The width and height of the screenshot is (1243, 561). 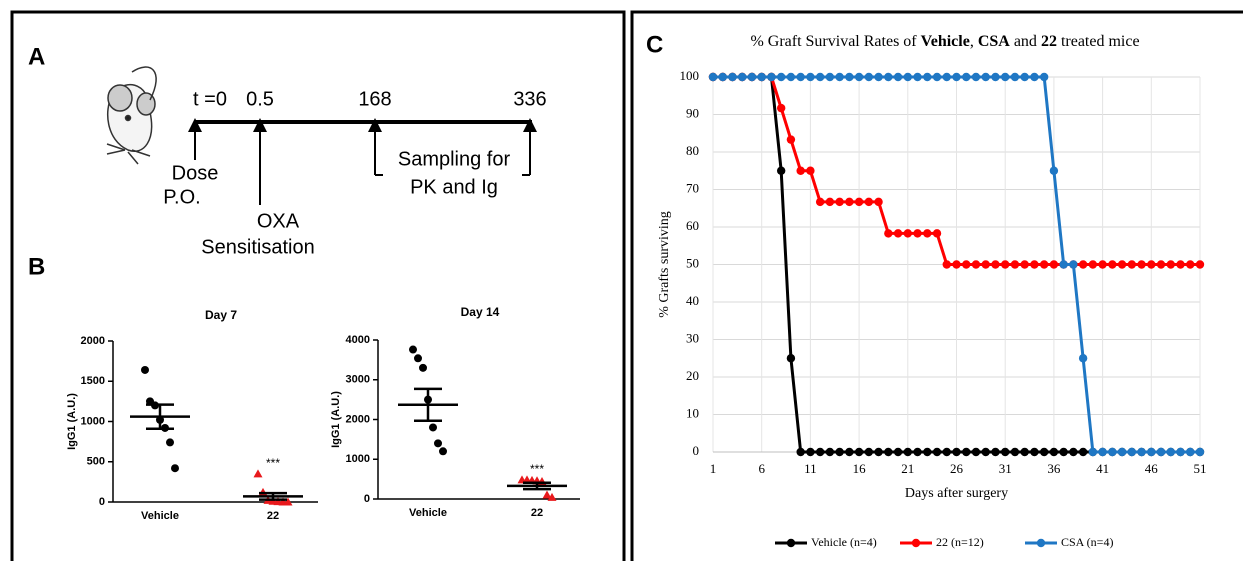 I want to click on y-tick-label: 0, so click(x=102, y=502).